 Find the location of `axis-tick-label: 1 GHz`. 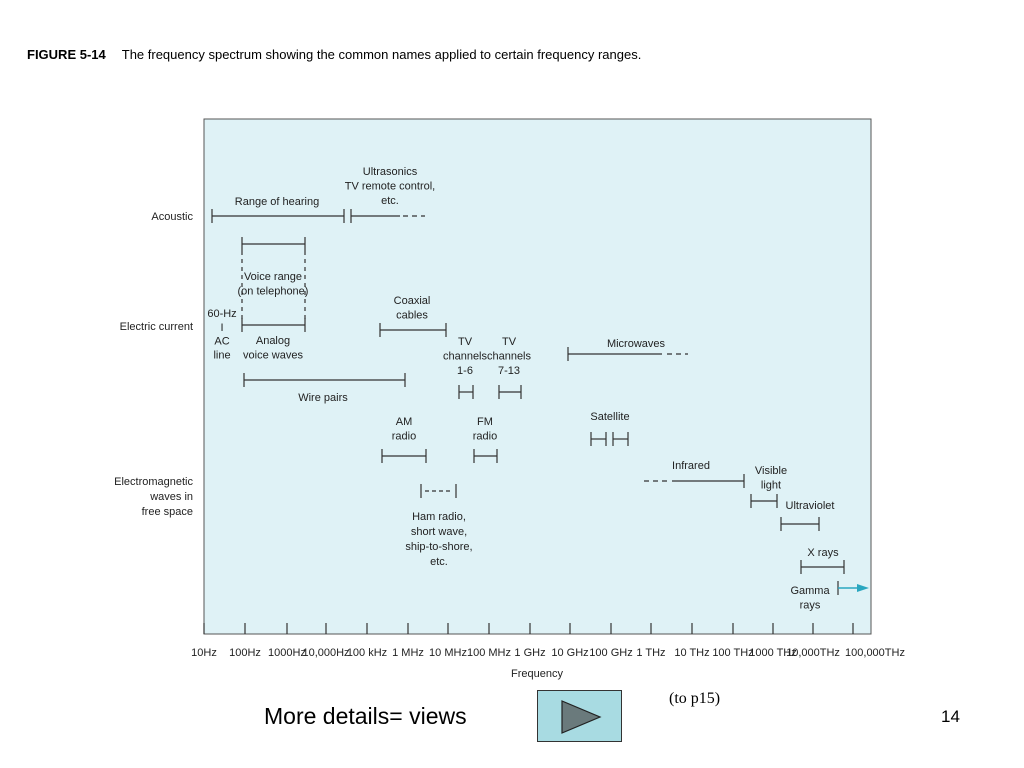

axis-tick-label: 1 GHz is located at coordinates (529, 653).